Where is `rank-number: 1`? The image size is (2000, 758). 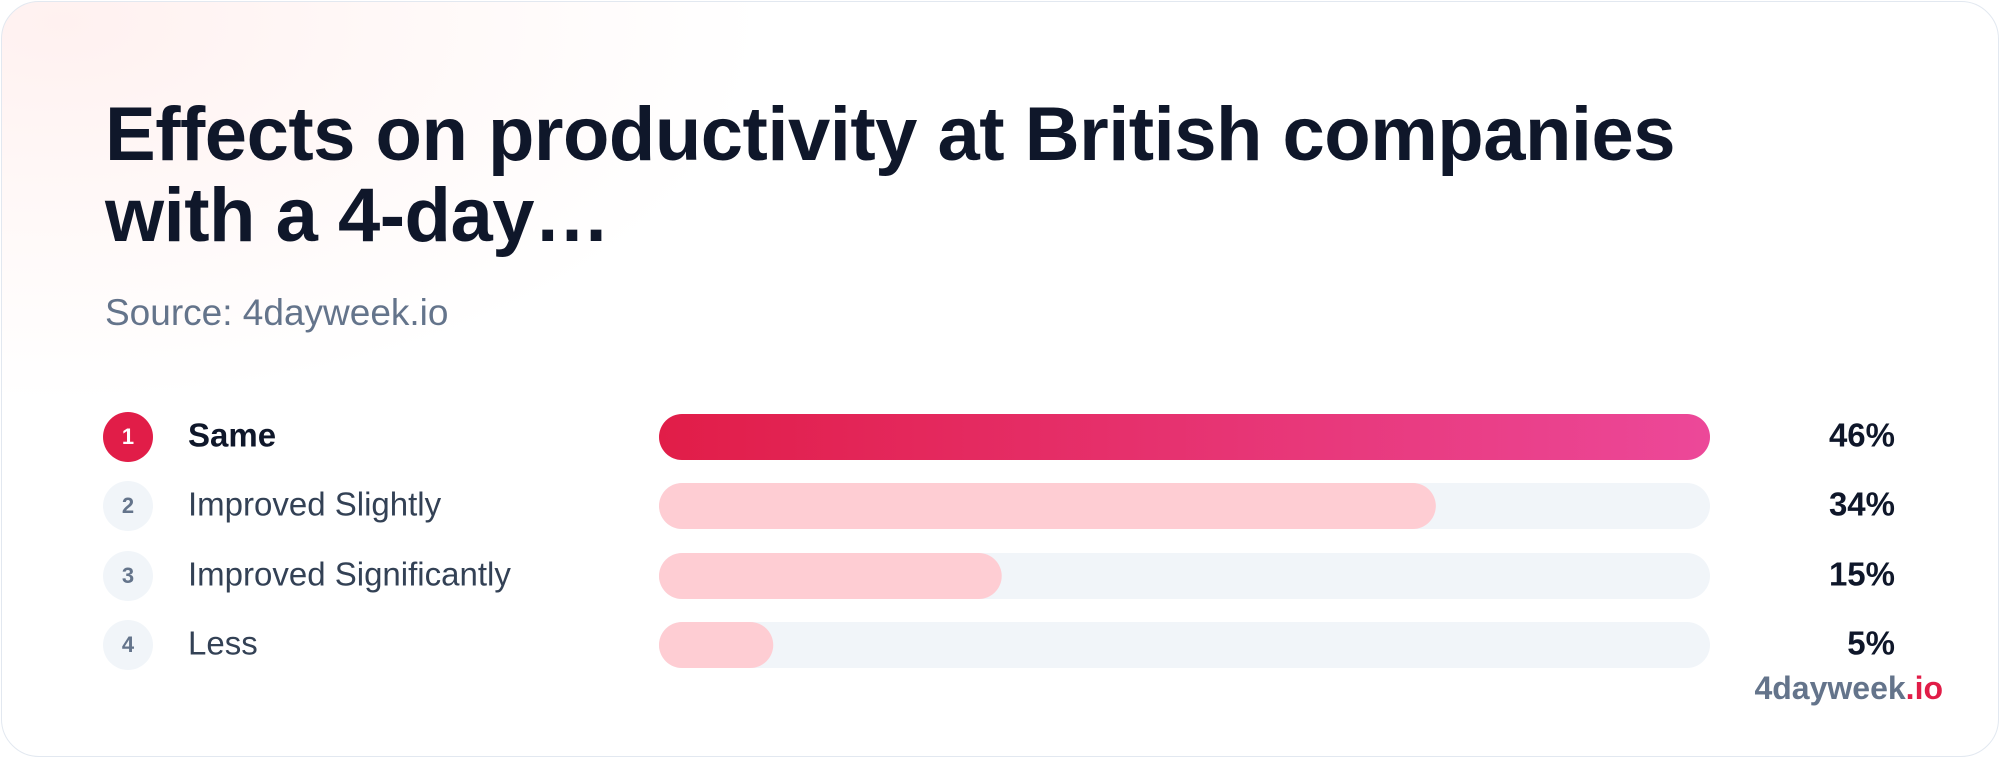
rank-number: 1 is located at coordinates (128, 436).